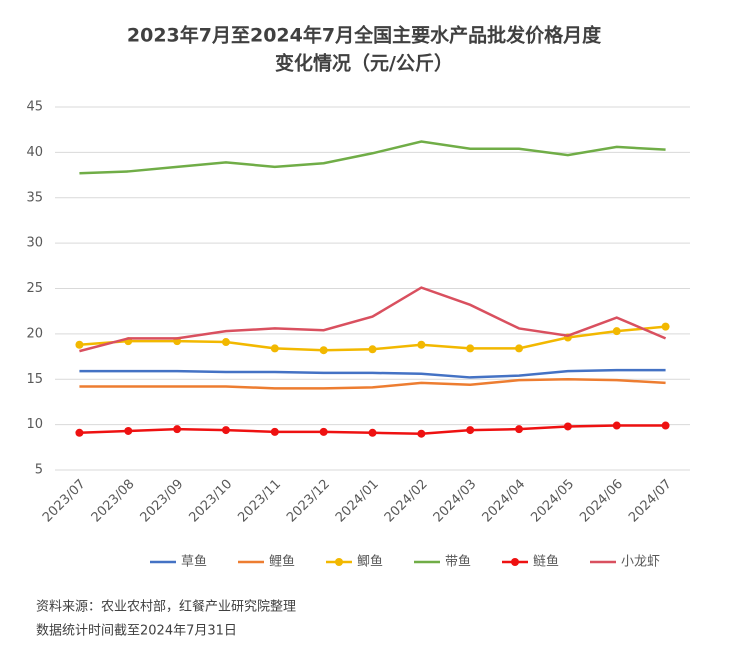  I want to click on y-tick-label: 30, so click(34, 243).